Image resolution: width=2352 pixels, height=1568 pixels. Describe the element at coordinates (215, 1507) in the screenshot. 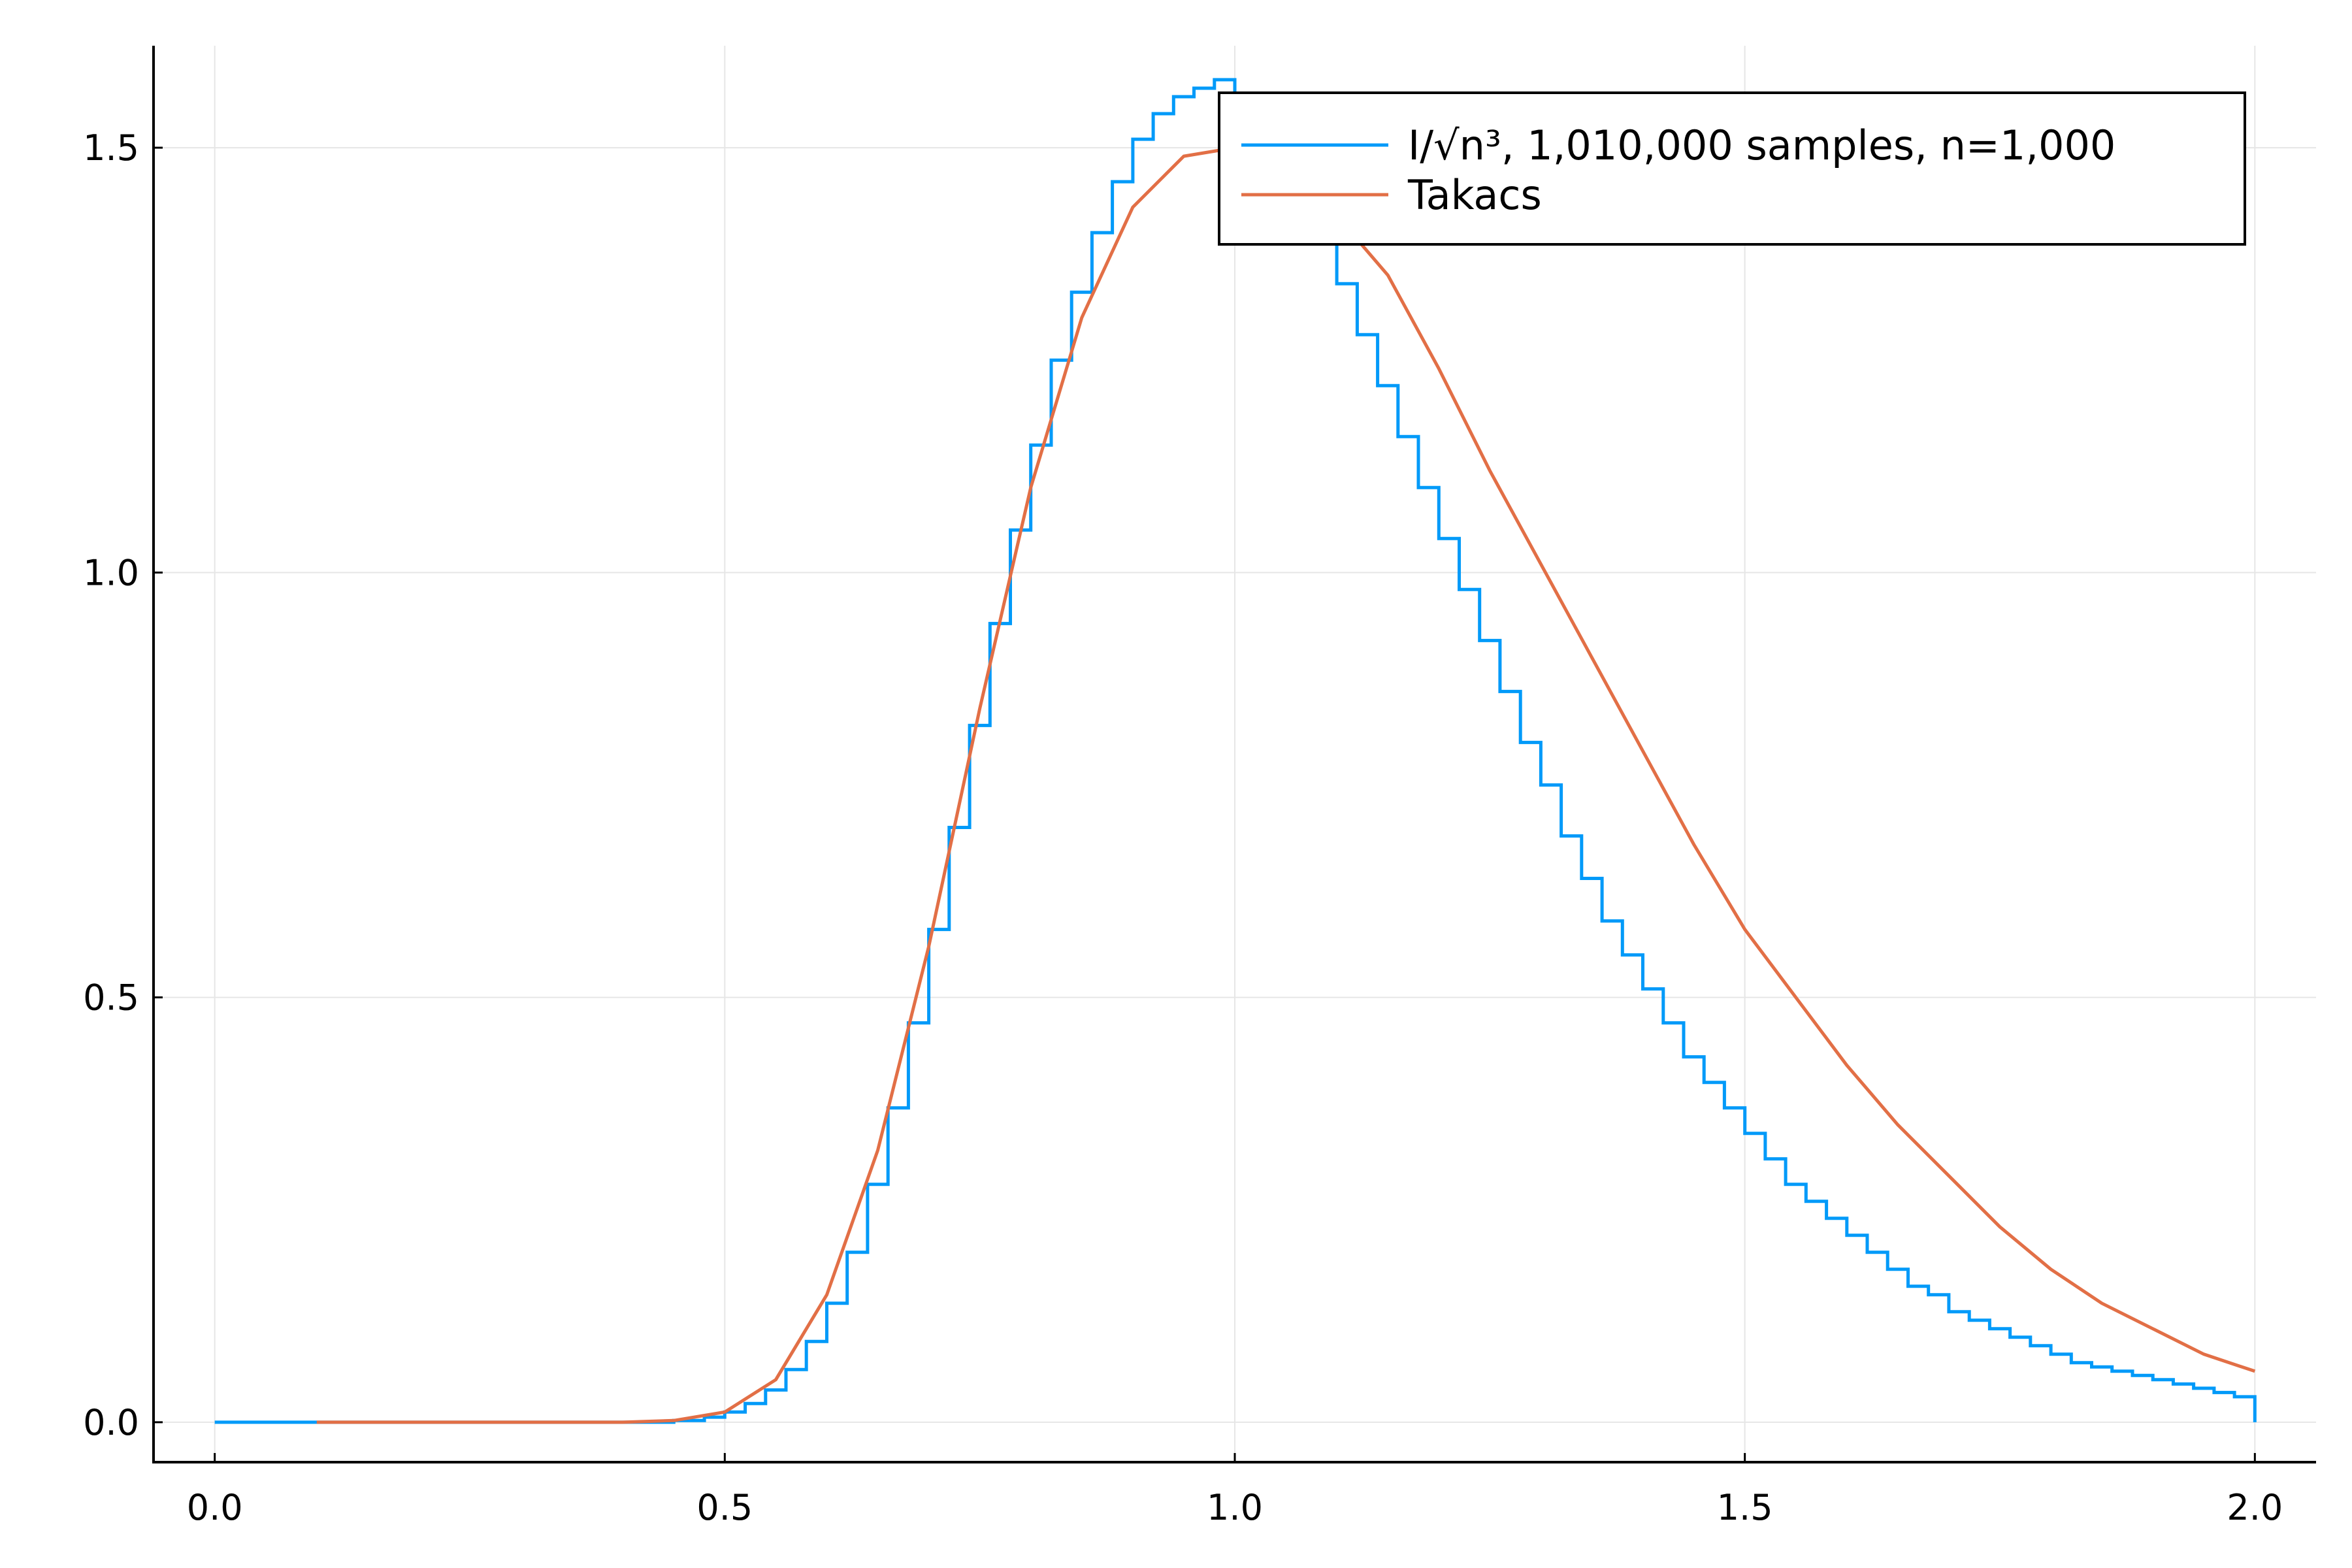

I see `x-tick-label: 0.0` at that location.